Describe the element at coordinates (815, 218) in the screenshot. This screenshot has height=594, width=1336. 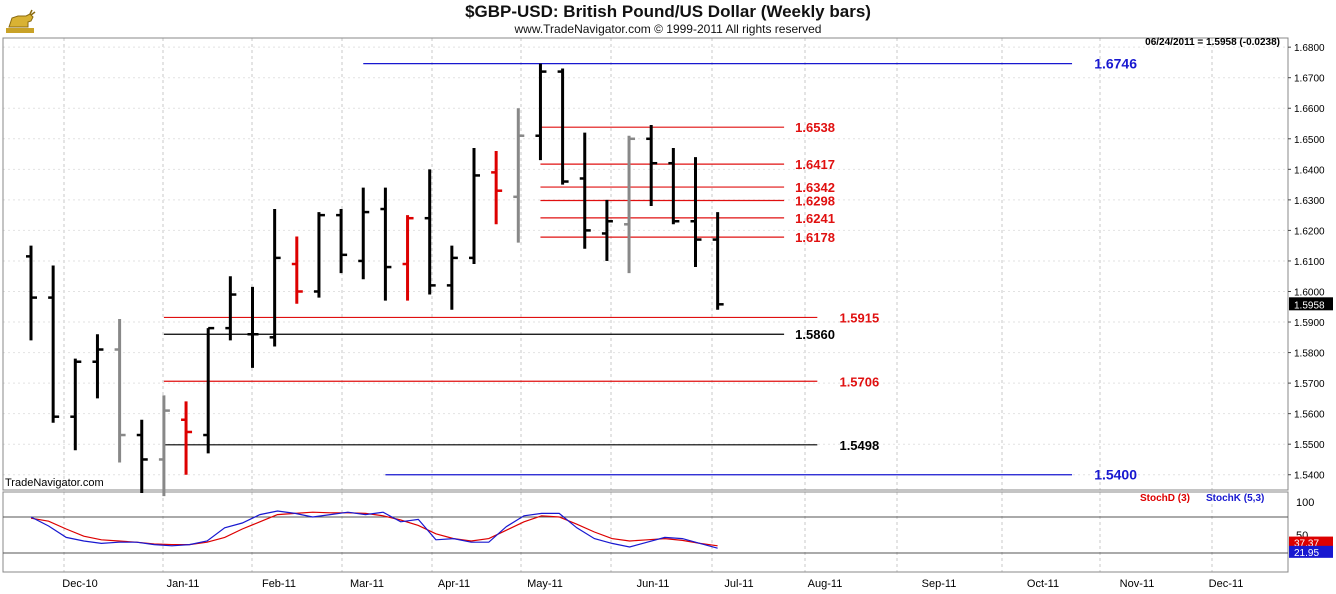
I see `level-label: 1.6241` at that location.